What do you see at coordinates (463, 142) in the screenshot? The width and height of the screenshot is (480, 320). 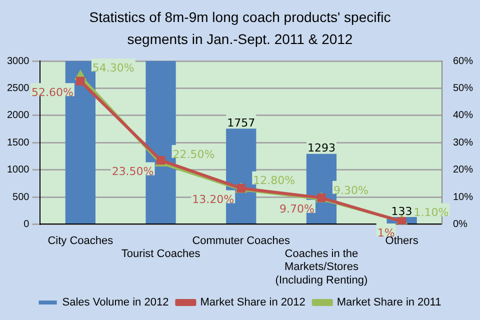 I see `y2-tick-label: 30%` at bounding box center [463, 142].